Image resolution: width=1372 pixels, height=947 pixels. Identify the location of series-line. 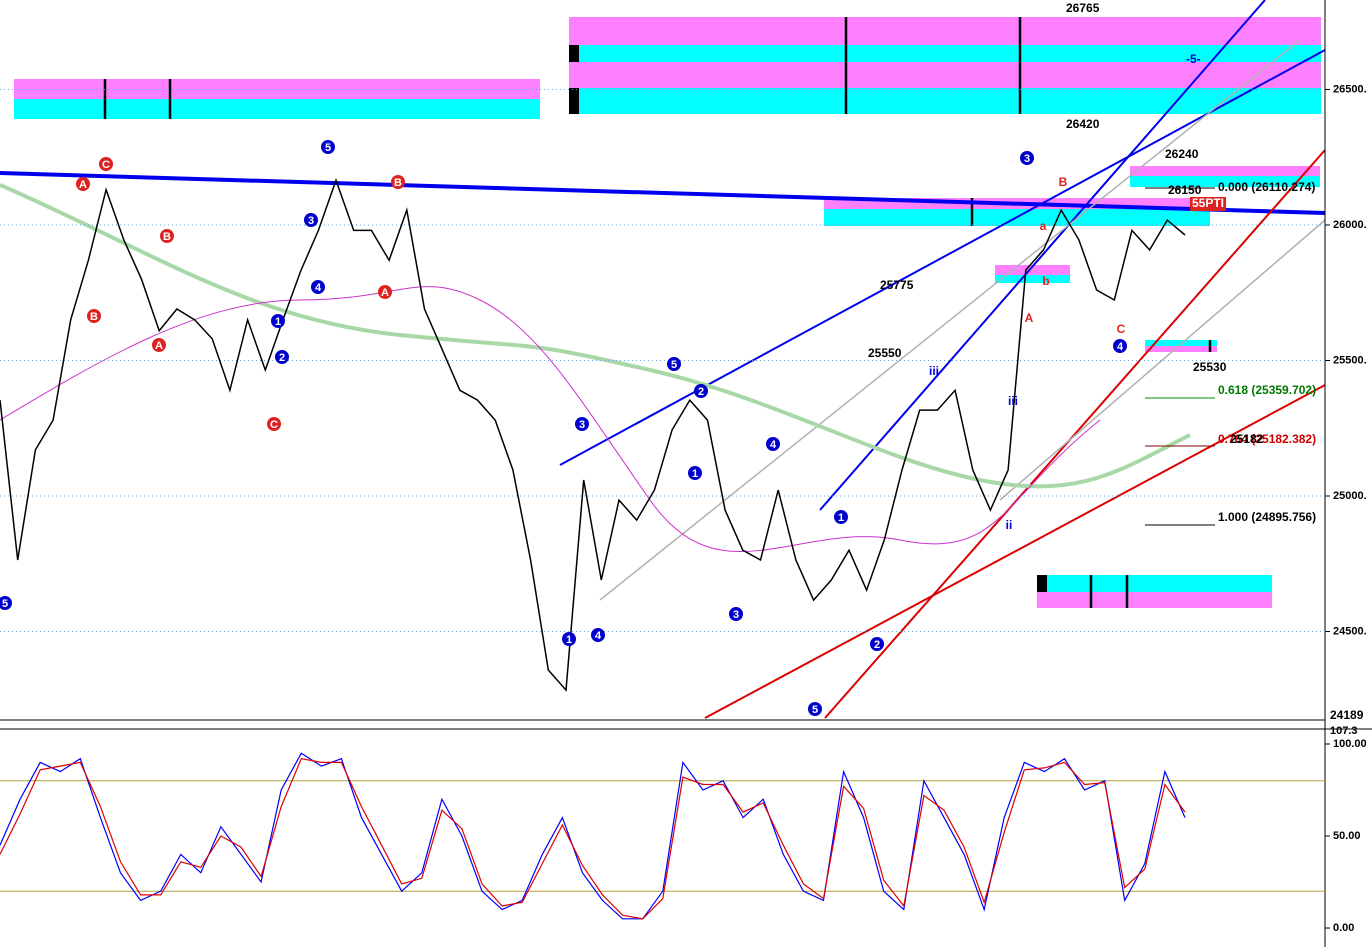
(593, 839).